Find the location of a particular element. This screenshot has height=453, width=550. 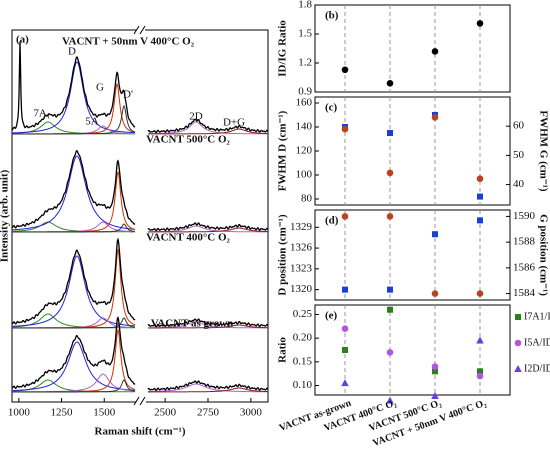

annotation: 7A₁ is located at coordinates (41, 114).